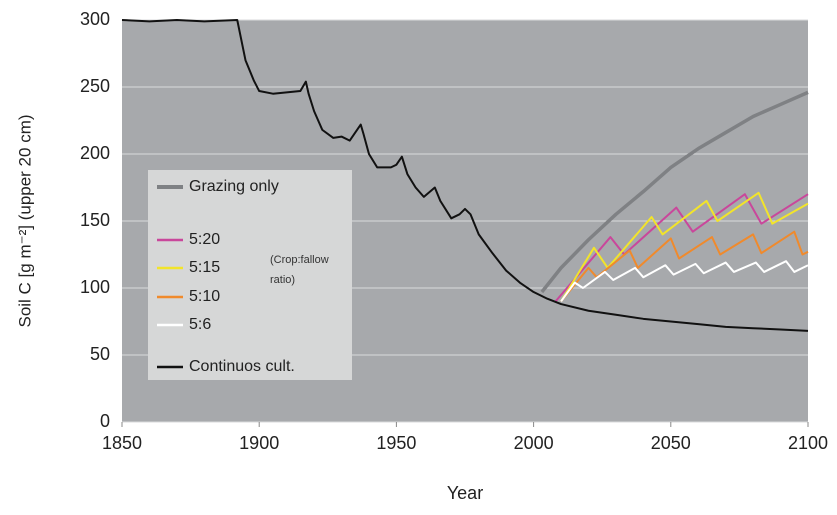 This screenshot has height=515, width=837. What do you see at coordinates (95, 153) in the screenshot?
I see `y-tick-label: 200` at bounding box center [95, 153].